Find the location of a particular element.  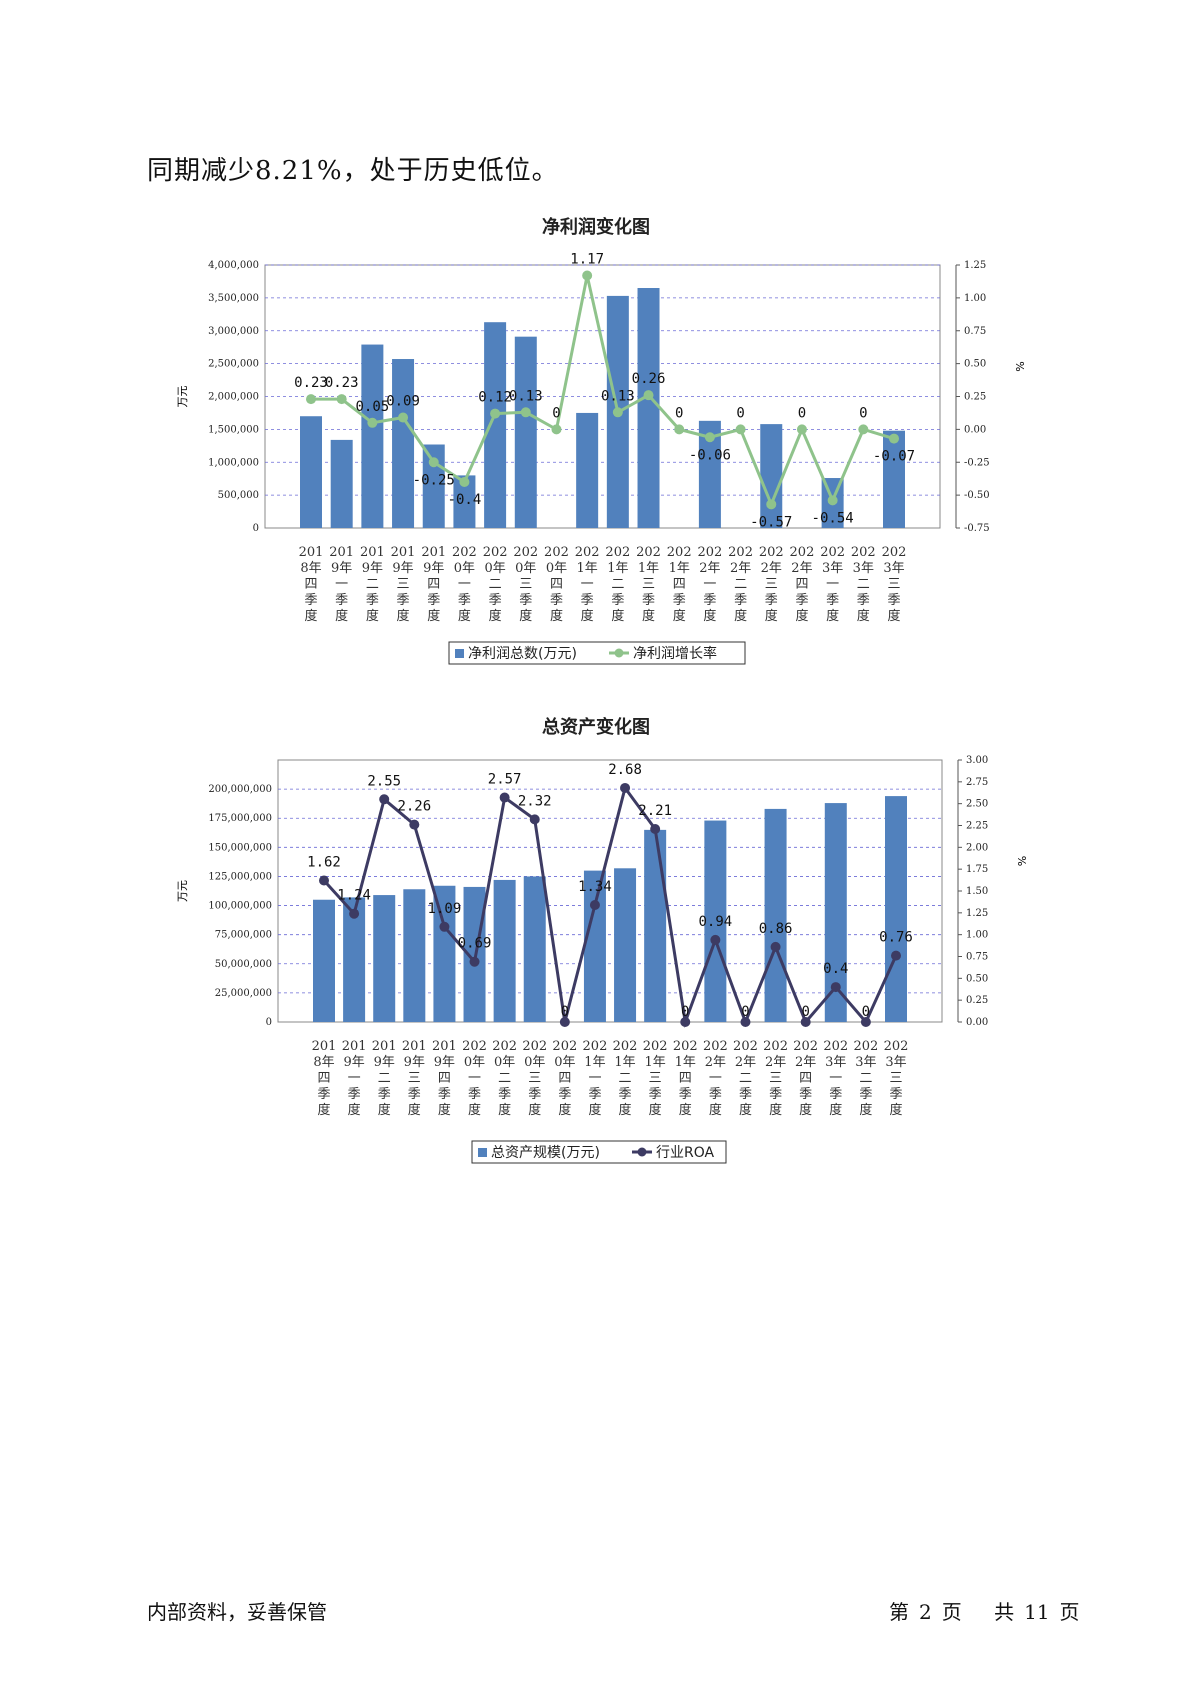

chart-title: 净利润变化图 is located at coordinates (596, 227).